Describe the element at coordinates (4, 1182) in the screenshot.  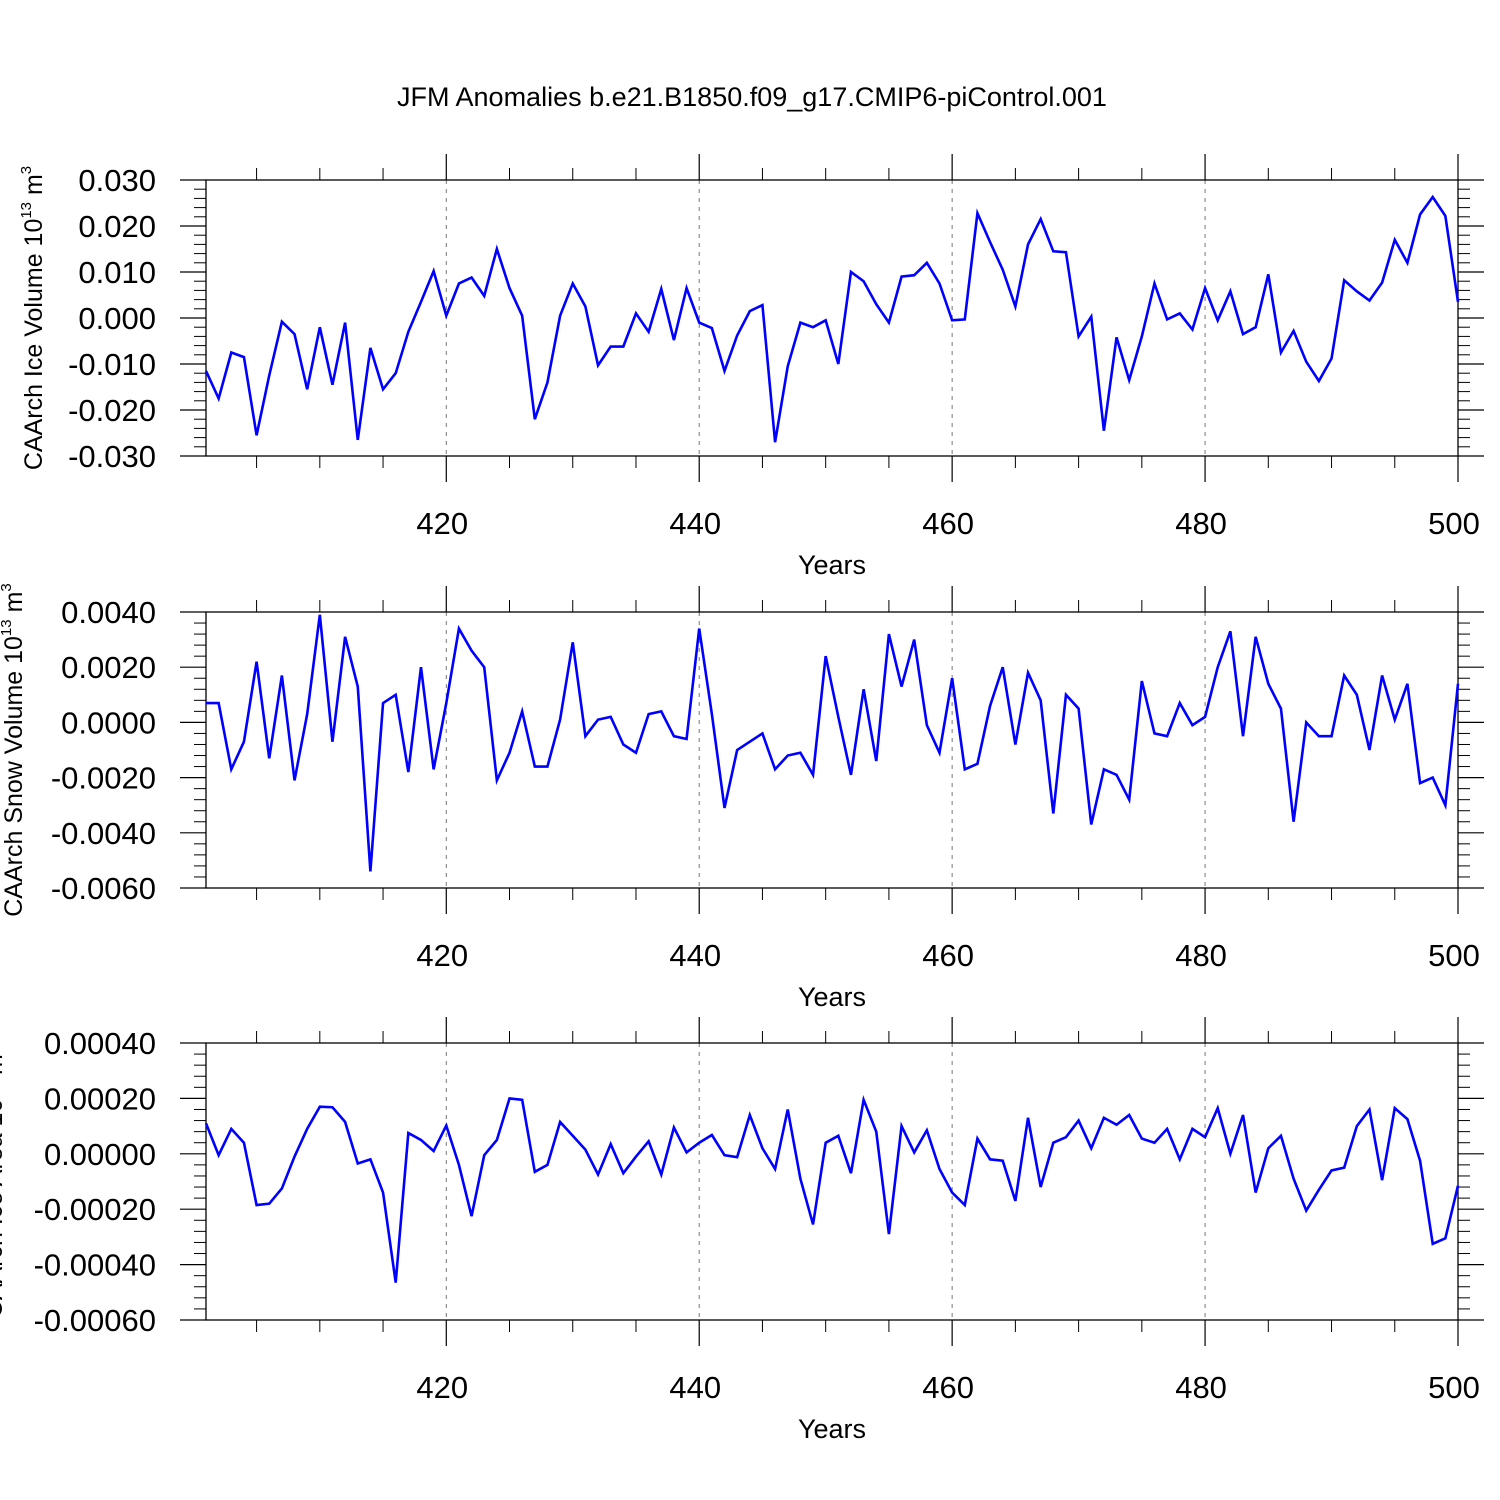
I see `y-axis-label: CAArch Ice Area 1013 m2` at that location.